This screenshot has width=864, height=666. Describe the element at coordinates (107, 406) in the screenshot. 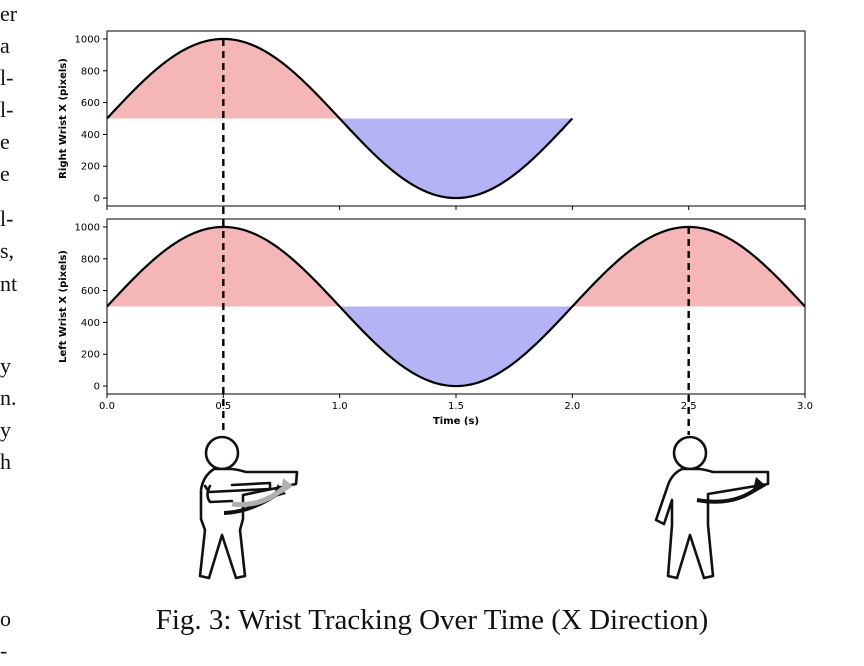

I see `x-tick-label: 0.0` at that location.